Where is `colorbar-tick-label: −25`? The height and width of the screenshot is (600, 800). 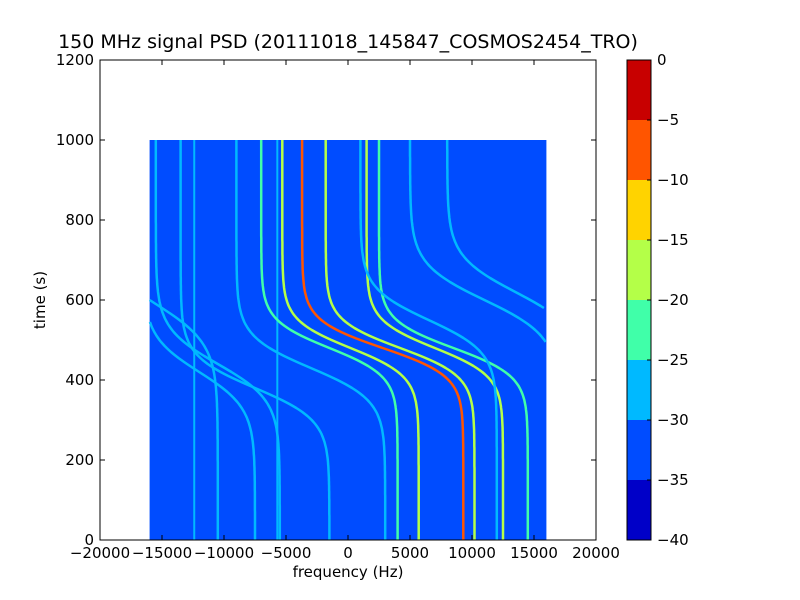
colorbar-tick-label: −25 is located at coordinates (673, 360).